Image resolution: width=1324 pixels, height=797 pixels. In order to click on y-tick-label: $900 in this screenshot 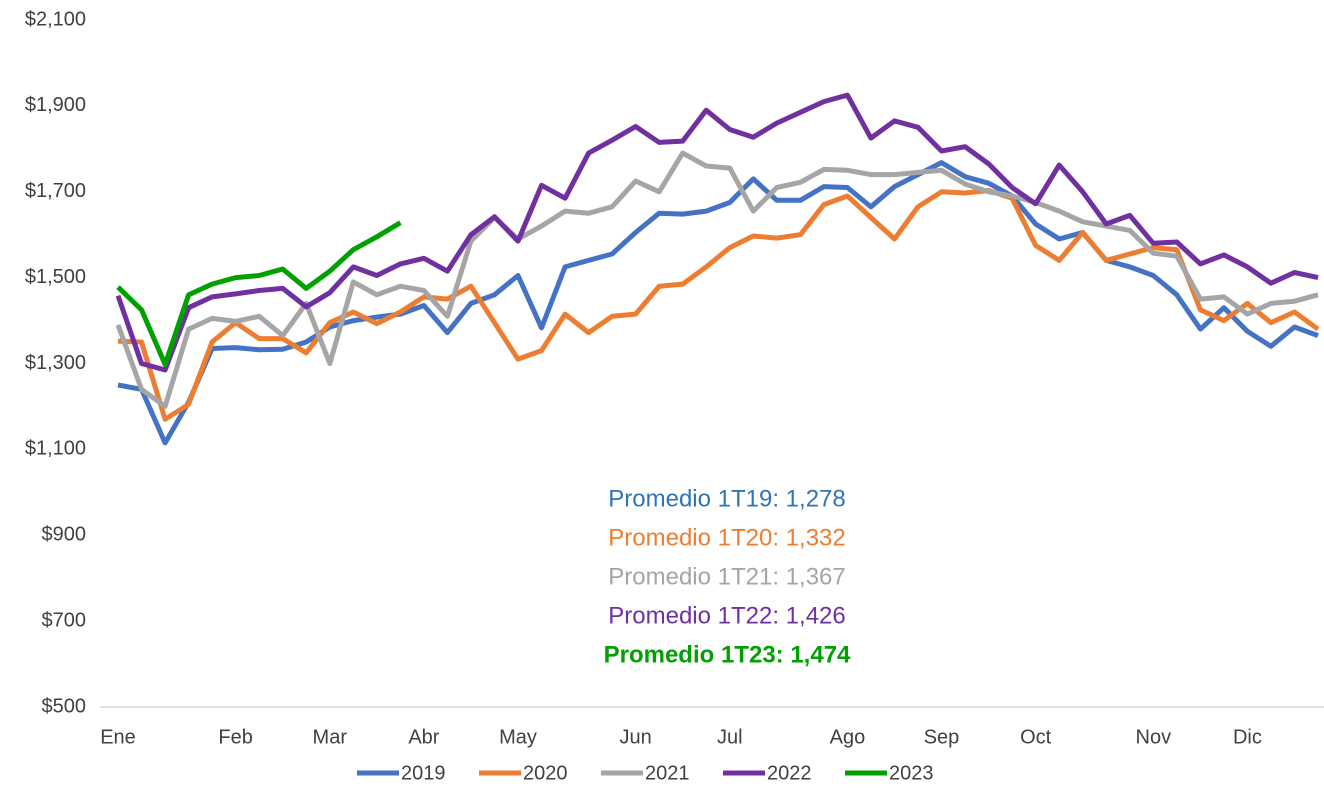, I will do `click(64, 535)`.